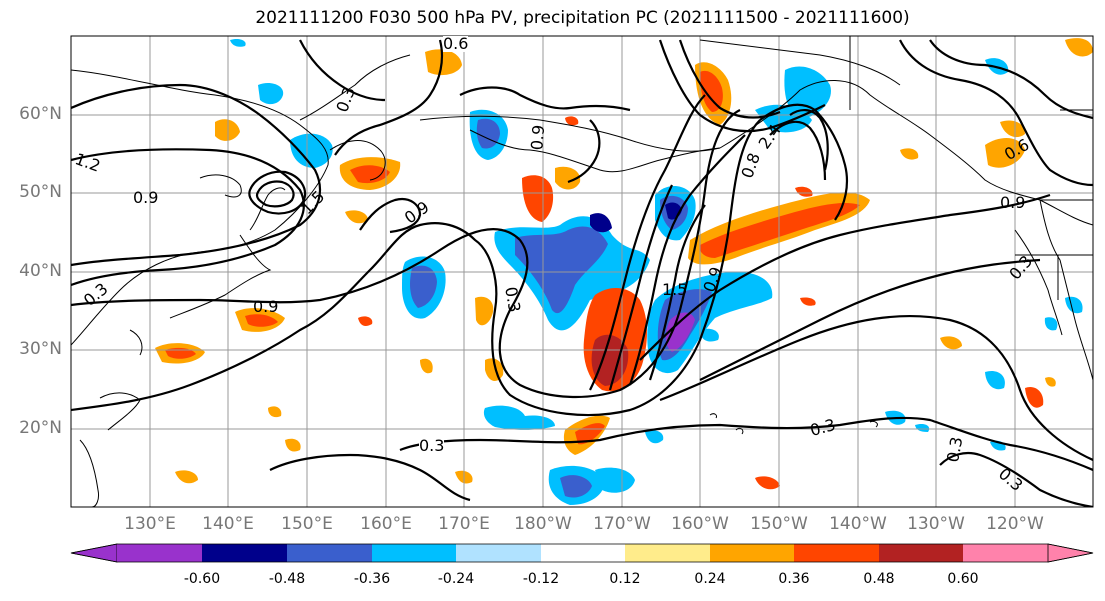  What do you see at coordinates (541, 579) in the screenshot?
I see `colorbar-tick-label: -0.12` at bounding box center [541, 579].